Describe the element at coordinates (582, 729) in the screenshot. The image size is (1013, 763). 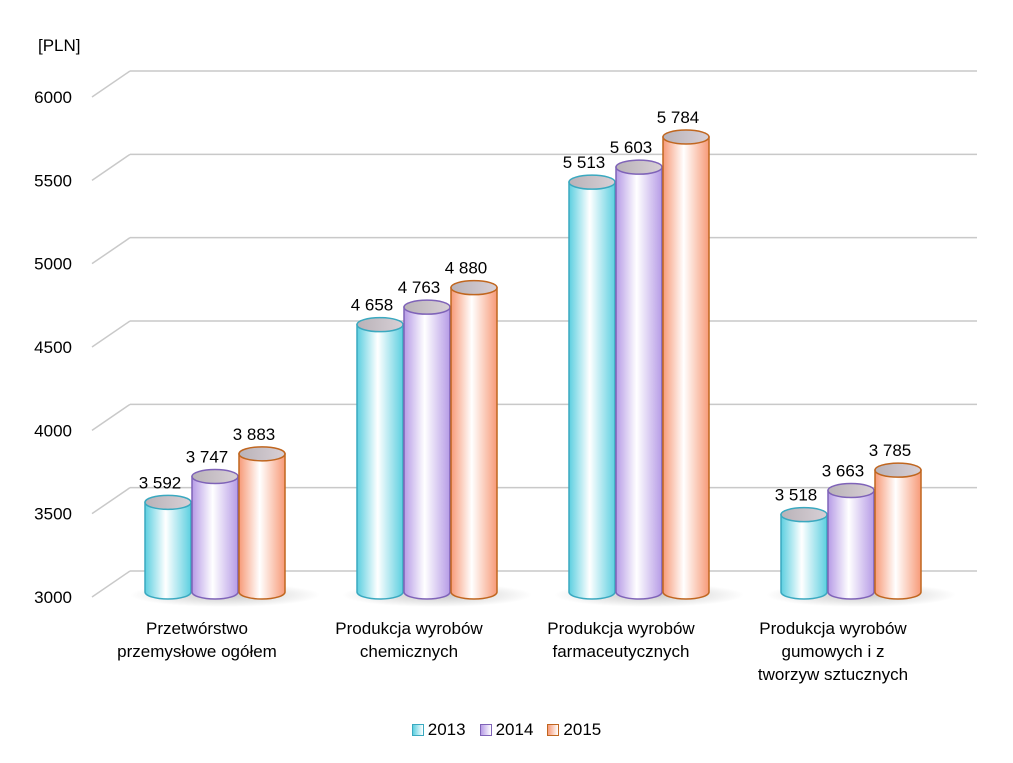
I see `legend-label: 2015` at that location.